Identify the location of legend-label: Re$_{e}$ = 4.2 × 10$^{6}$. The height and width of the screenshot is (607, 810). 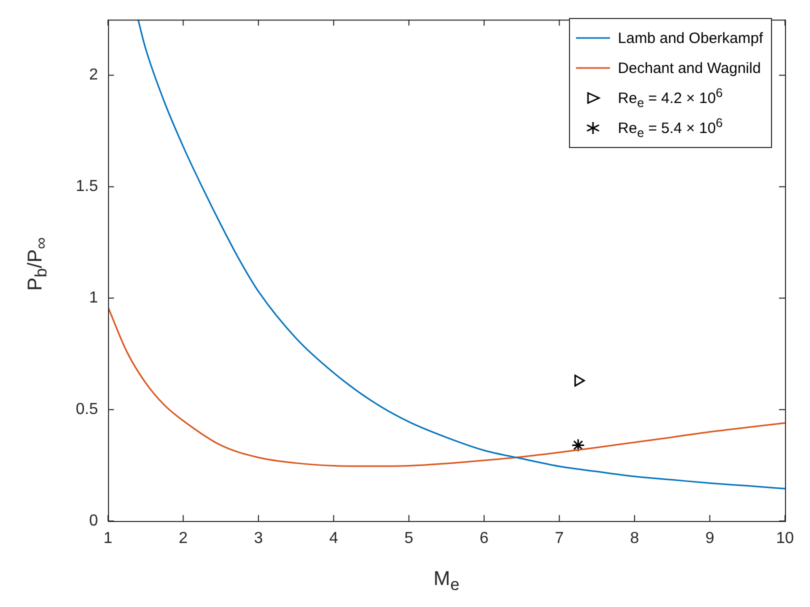
(670, 98).